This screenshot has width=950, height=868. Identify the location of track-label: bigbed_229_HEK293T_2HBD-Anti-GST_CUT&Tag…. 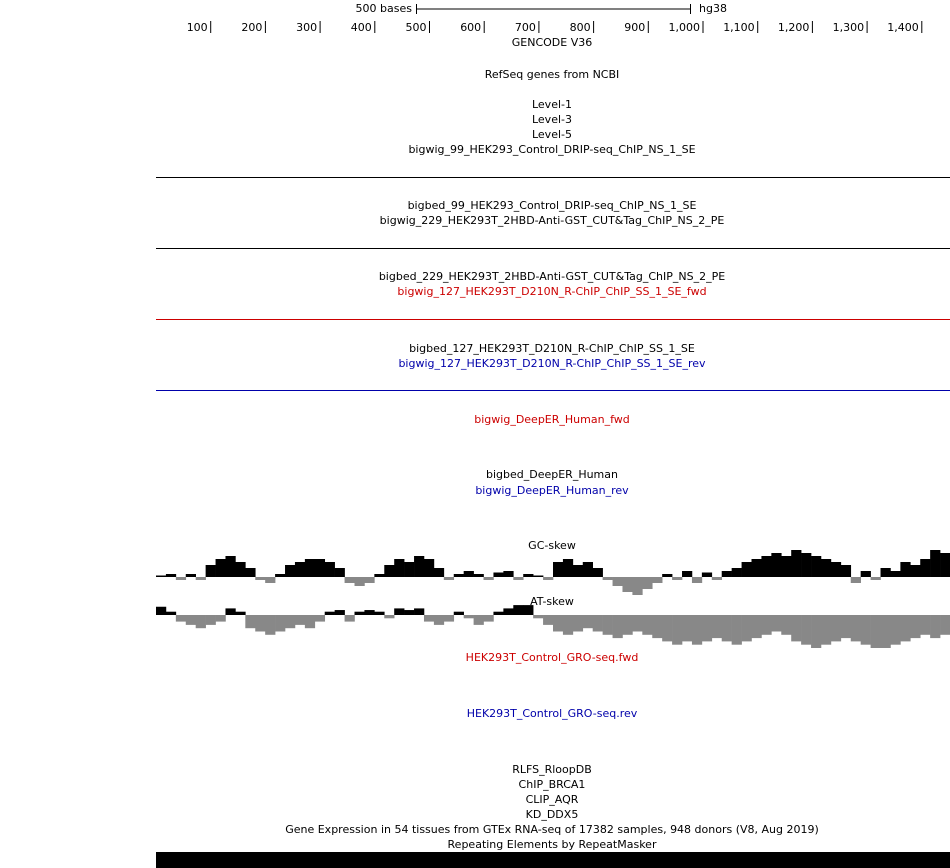
(552, 276).